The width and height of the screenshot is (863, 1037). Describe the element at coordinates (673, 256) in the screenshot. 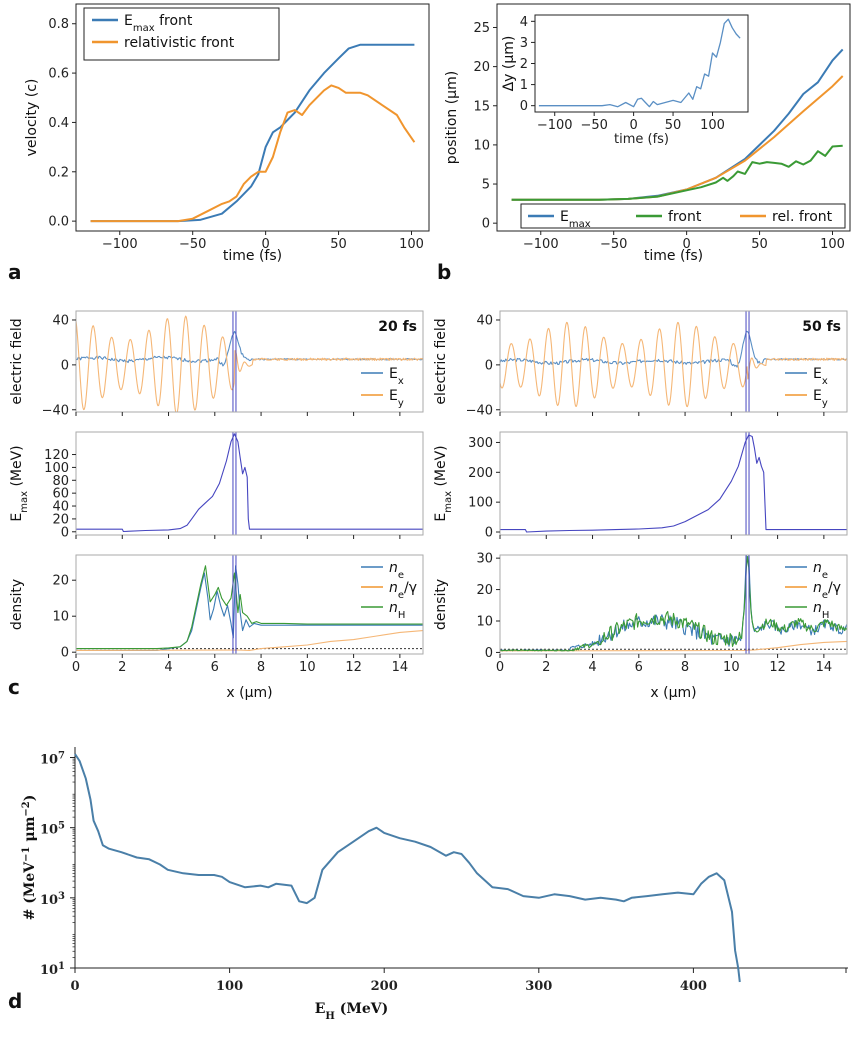

I see `x-axis-label: time (fs)` at that location.